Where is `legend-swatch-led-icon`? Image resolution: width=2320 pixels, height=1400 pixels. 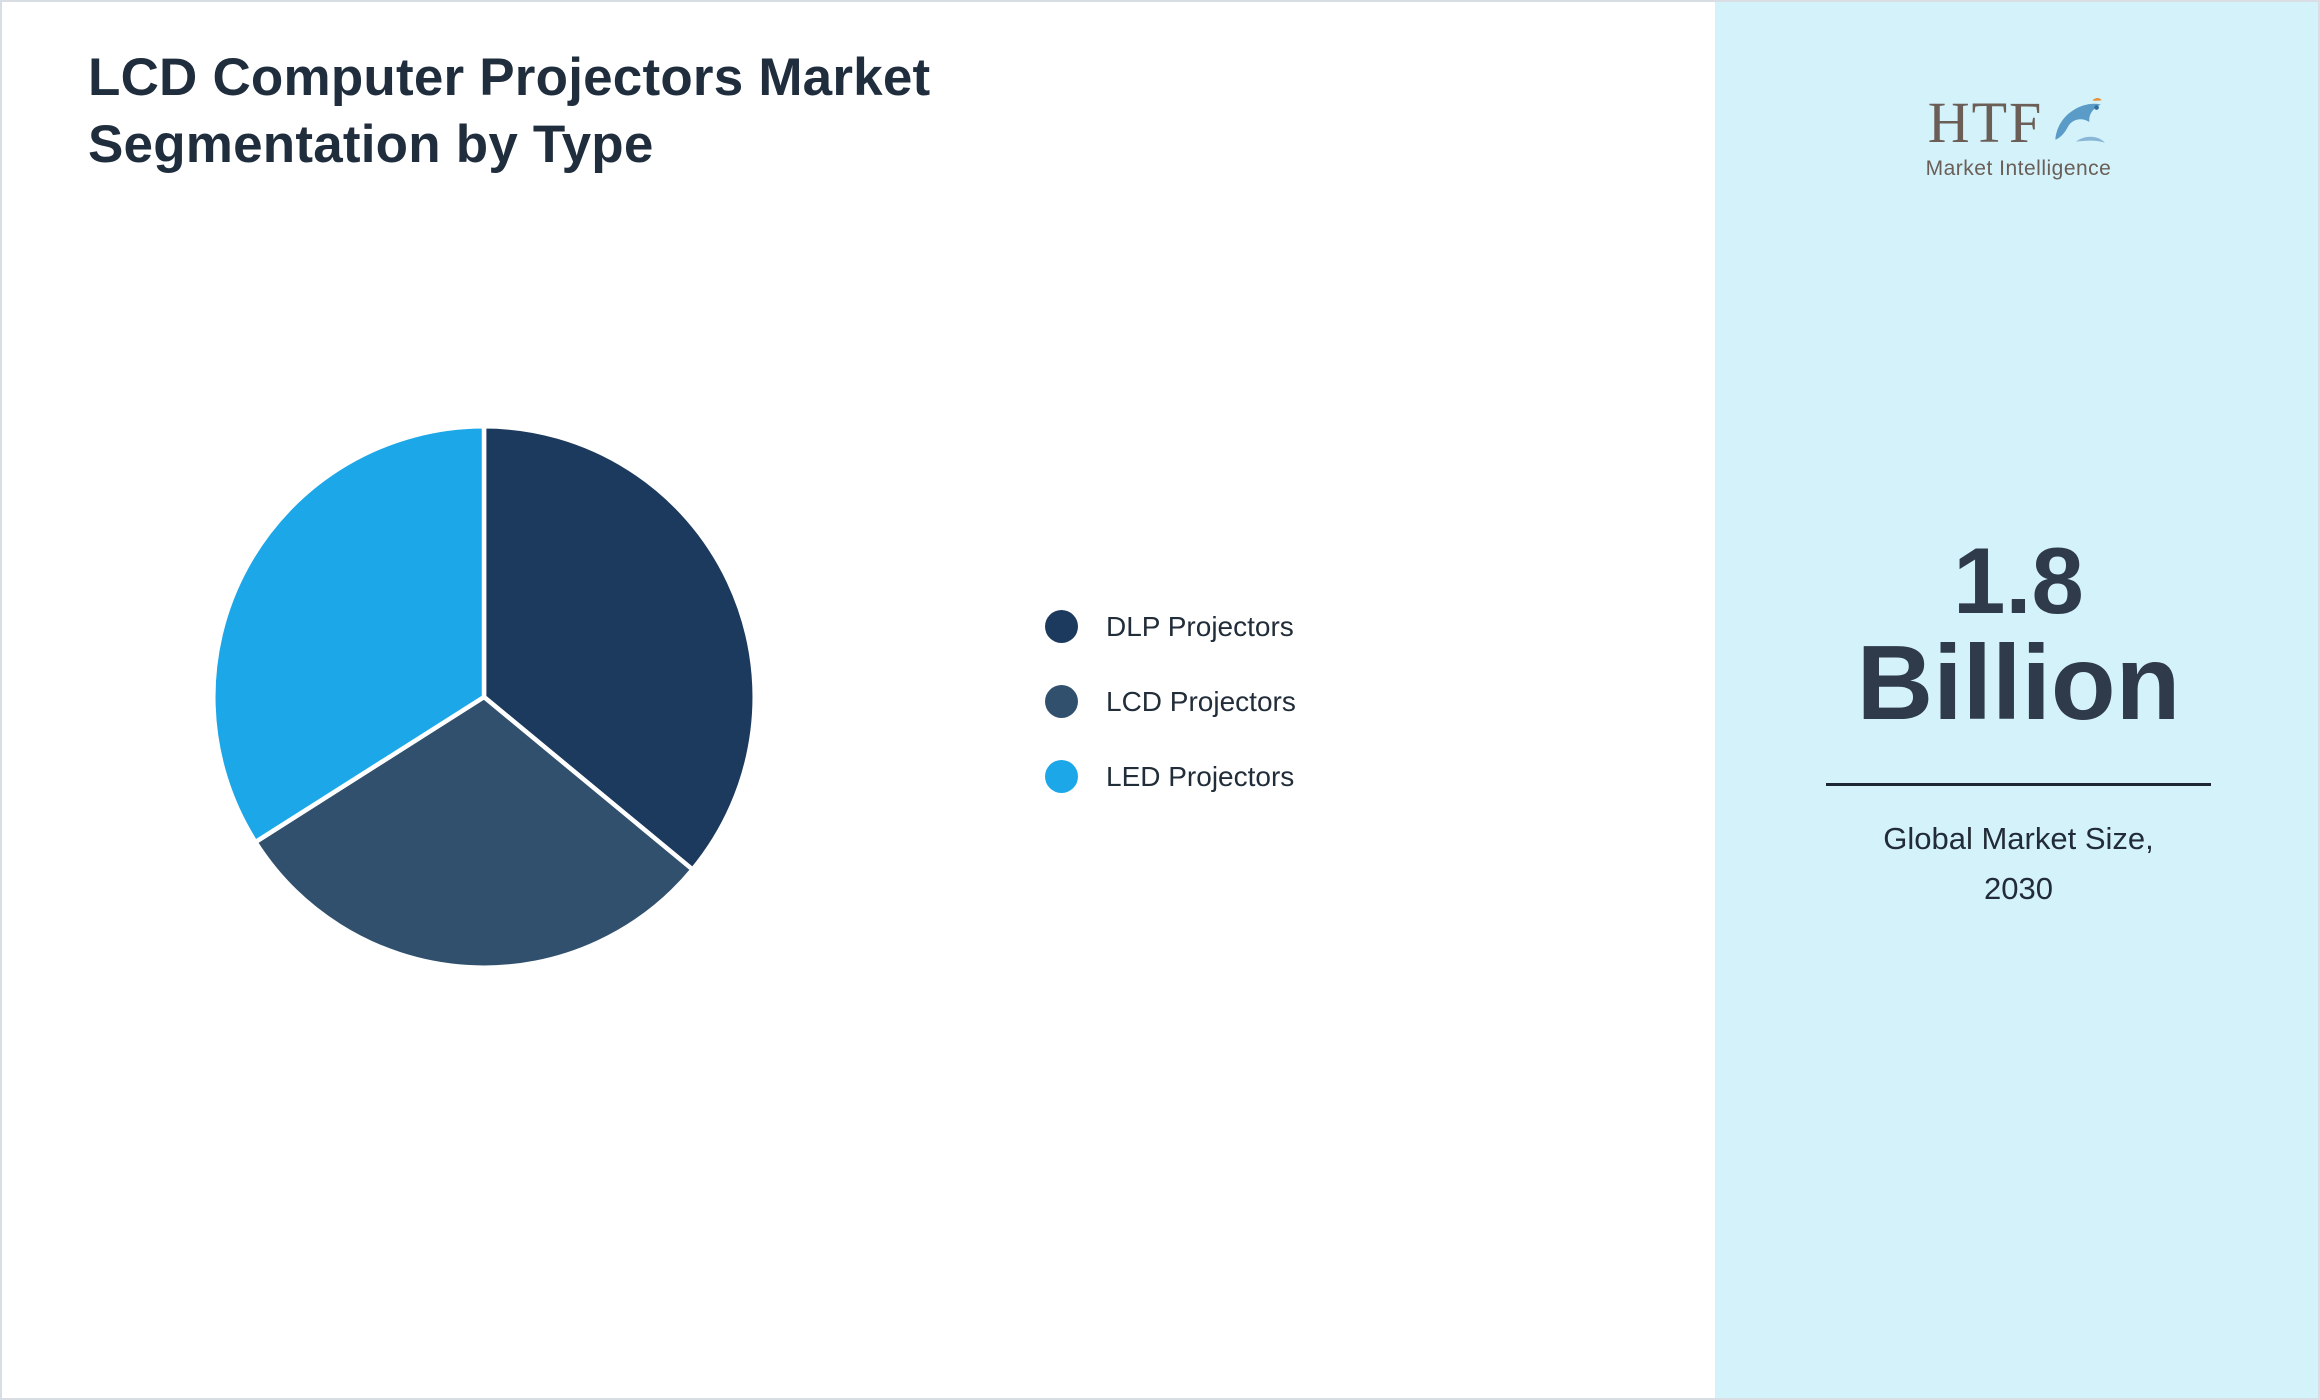 legend-swatch-led-icon is located at coordinates (1061, 776).